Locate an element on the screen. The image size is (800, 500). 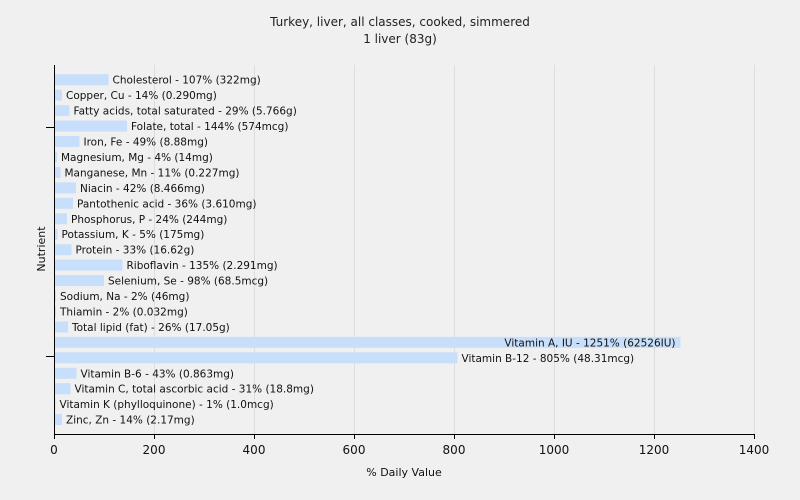
x-tick-label: 600 is located at coordinates (354, 450).